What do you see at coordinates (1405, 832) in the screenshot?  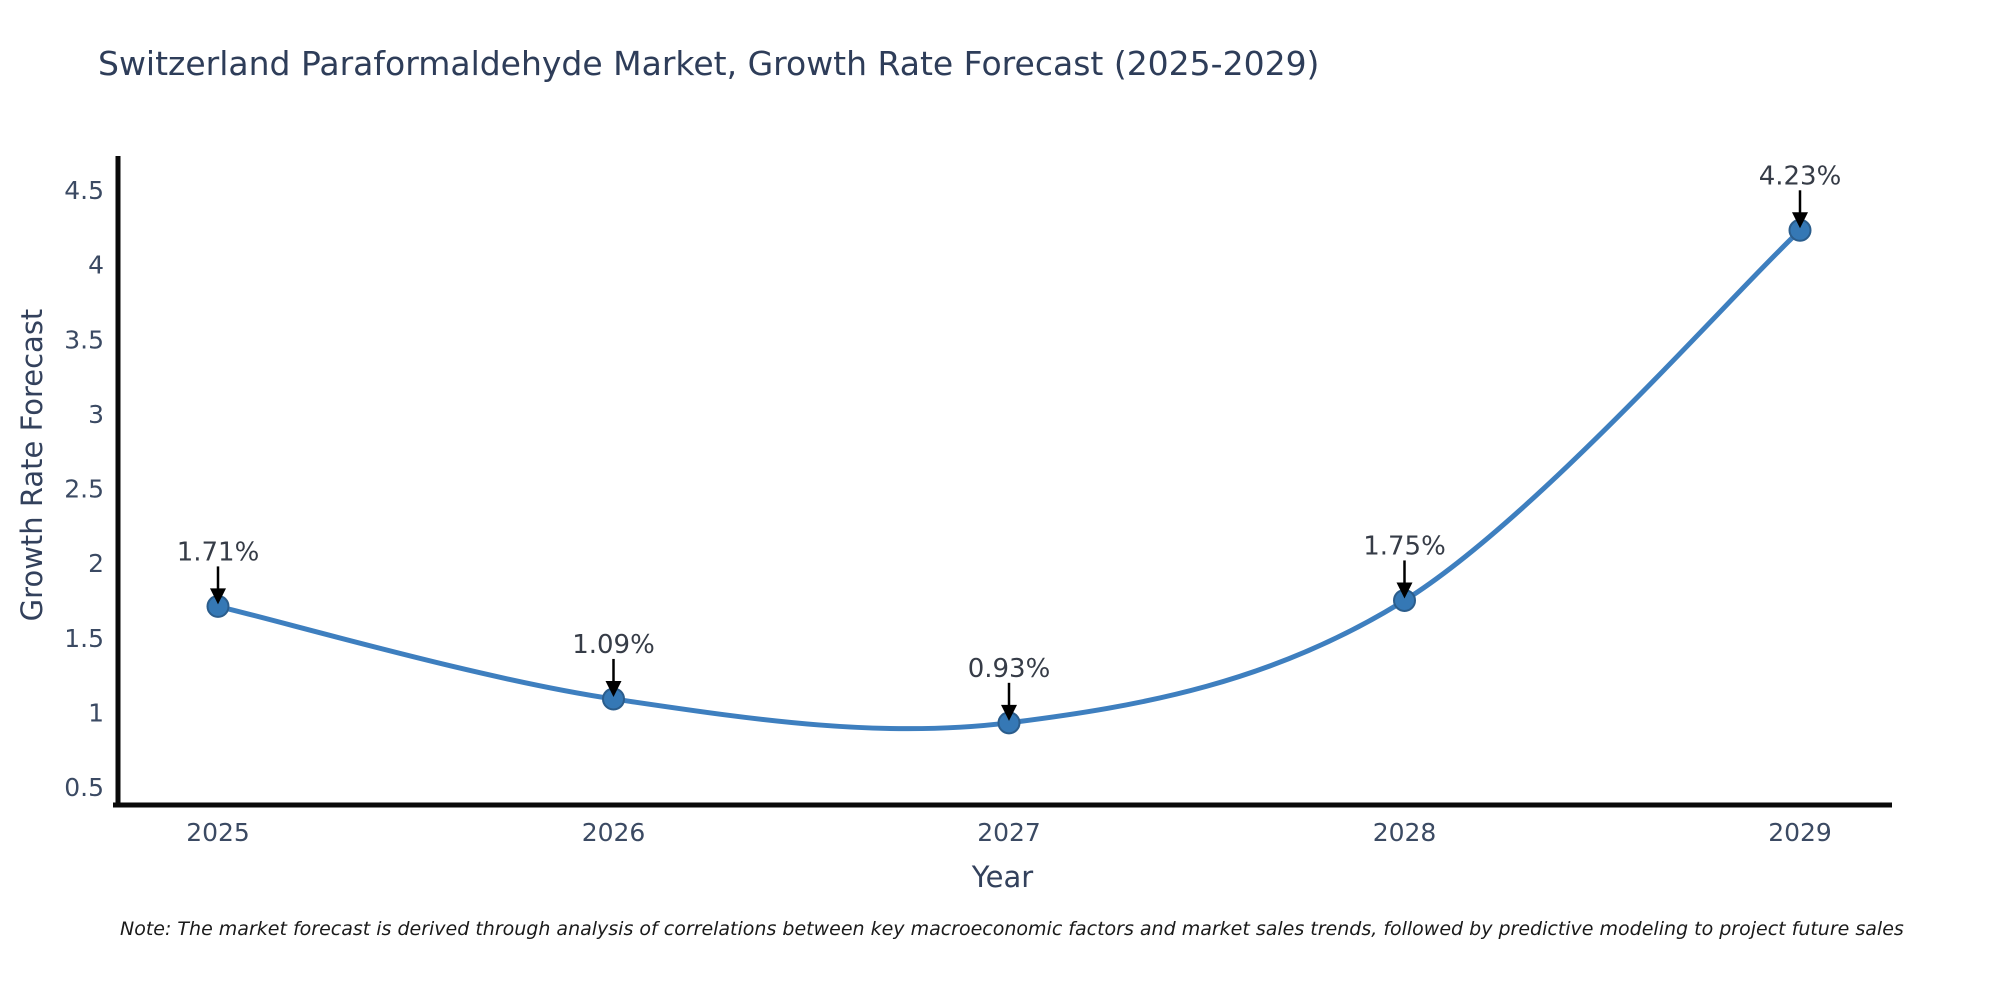 I see `x-tick-label: 2028` at bounding box center [1405, 832].